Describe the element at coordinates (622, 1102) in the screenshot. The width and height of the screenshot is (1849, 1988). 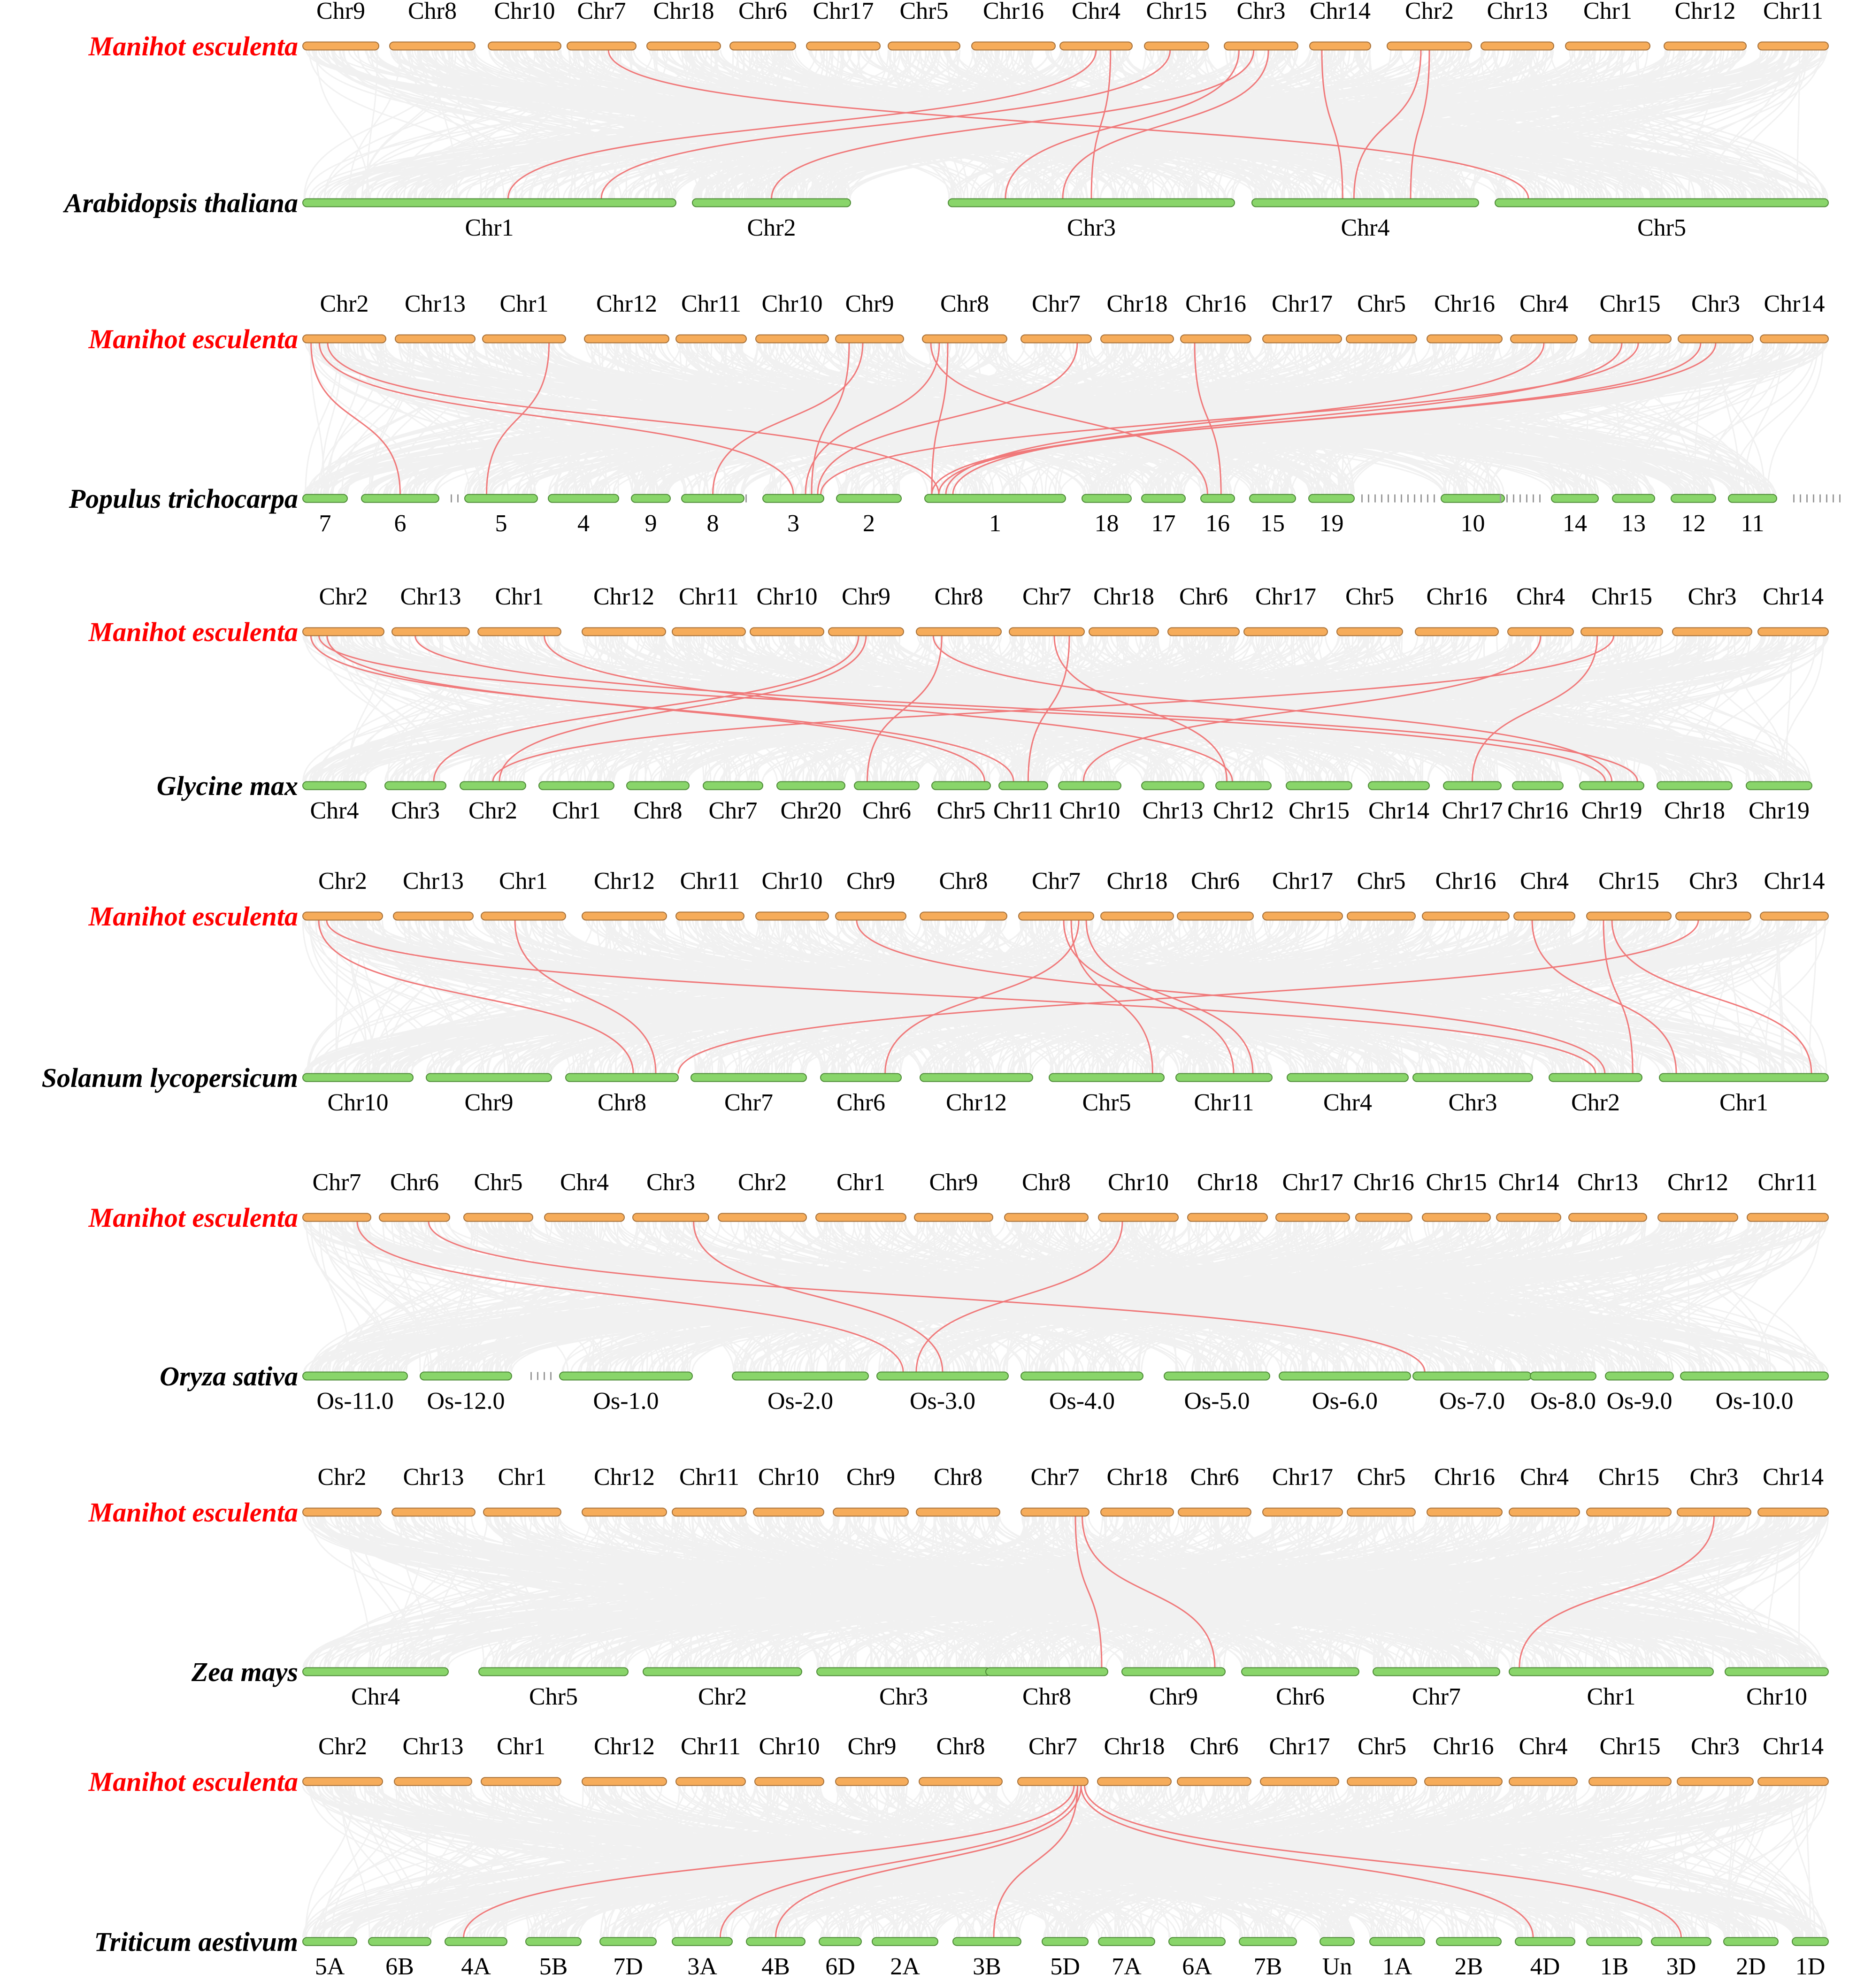
I see `solanum-lycopersicum-chromosome-label: Chr8` at that location.